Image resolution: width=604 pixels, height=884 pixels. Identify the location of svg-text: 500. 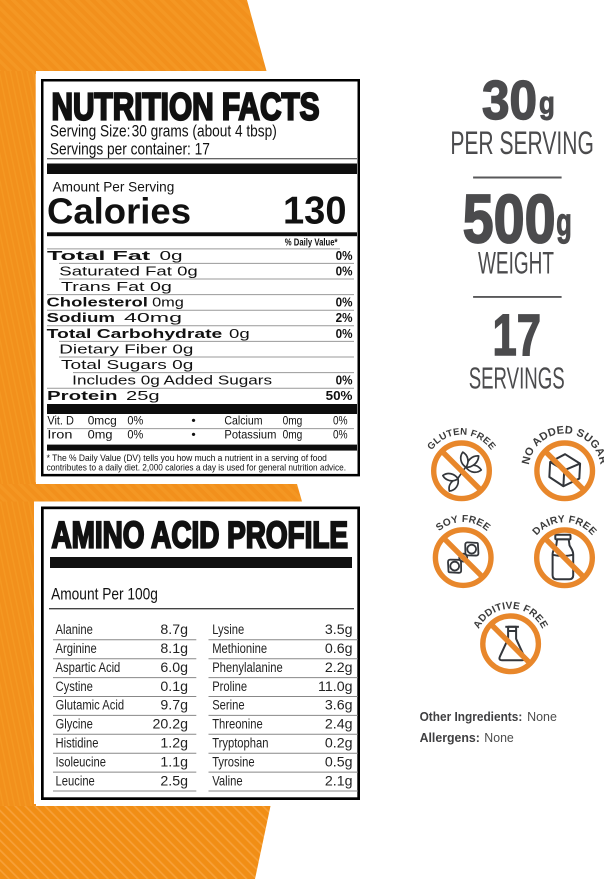
(509, 219).